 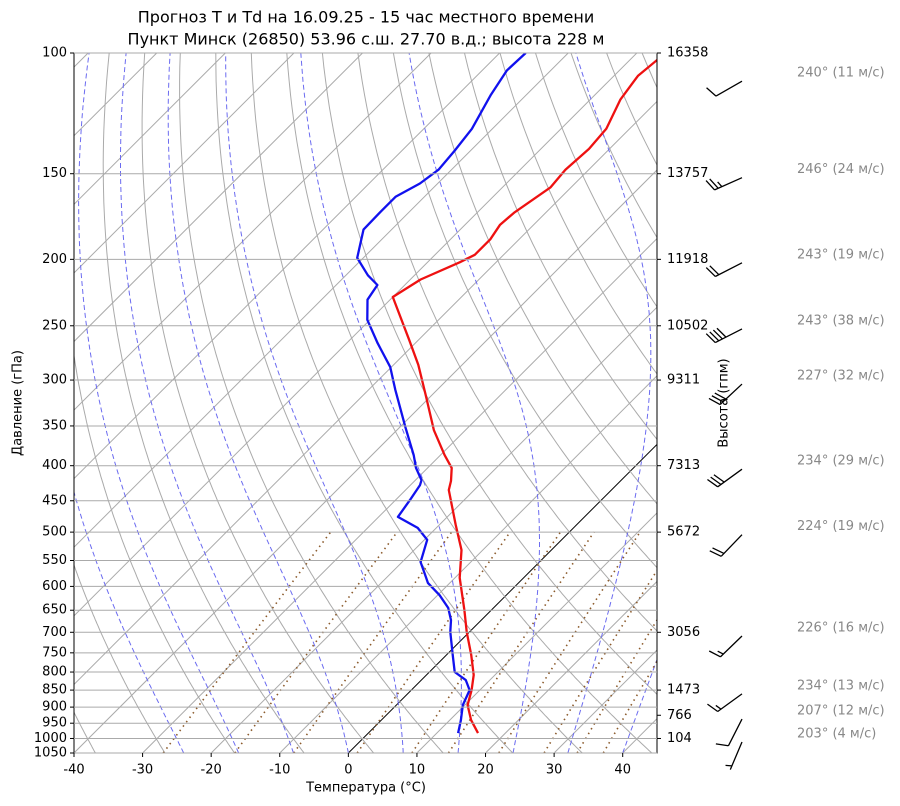 I want to click on y-tick-label: 850, so click(x=54, y=690).